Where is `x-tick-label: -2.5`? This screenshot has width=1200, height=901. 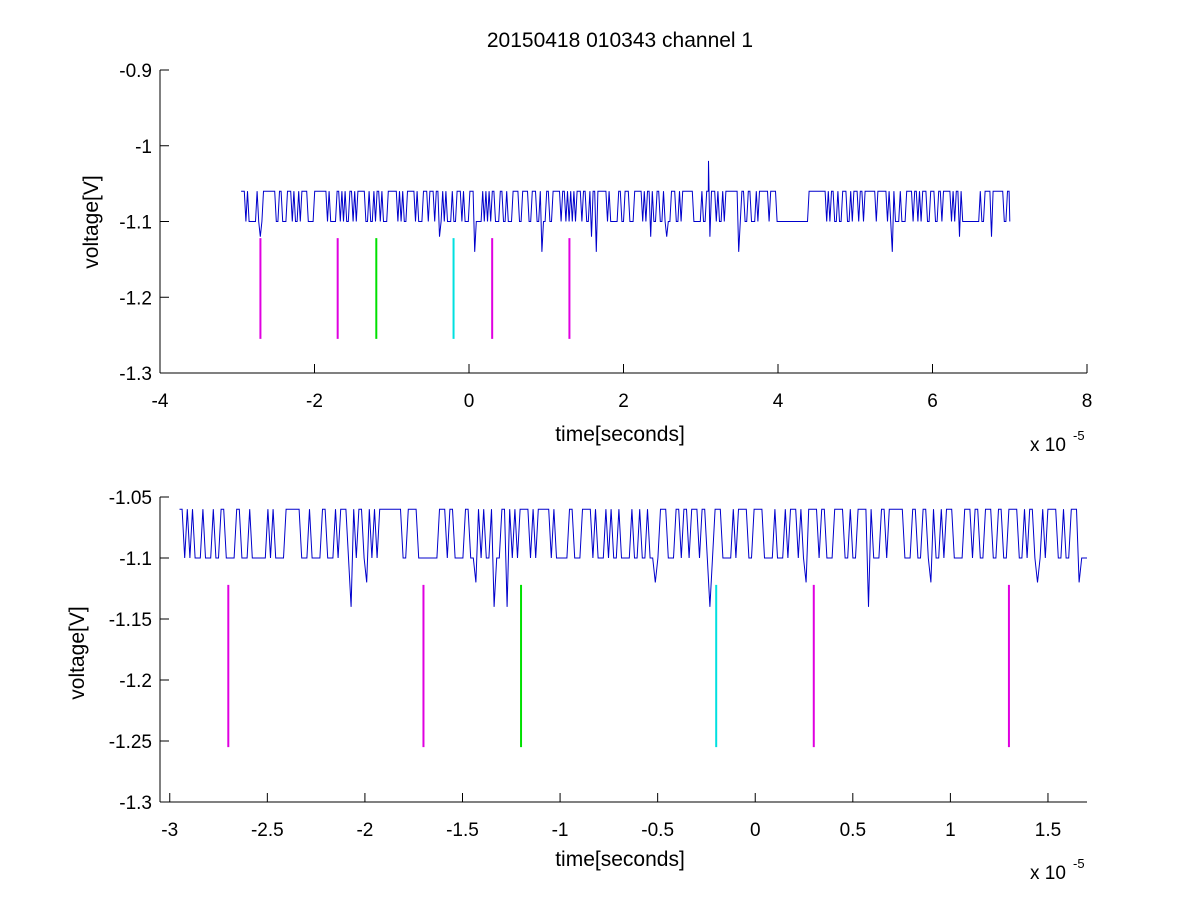 x-tick-label: -2.5 is located at coordinates (267, 830).